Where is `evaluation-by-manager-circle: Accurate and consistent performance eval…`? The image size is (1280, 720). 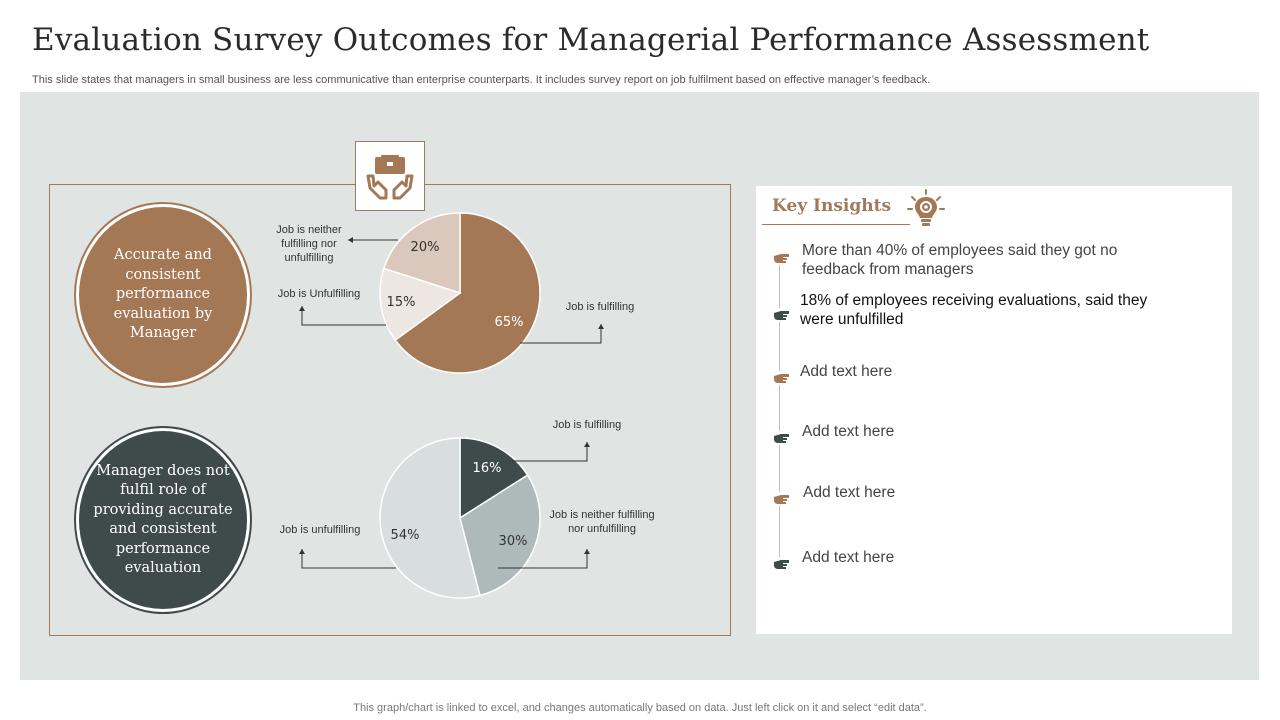 evaluation-by-manager-circle: Accurate and consistent performance eval… is located at coordinates (163, 295).